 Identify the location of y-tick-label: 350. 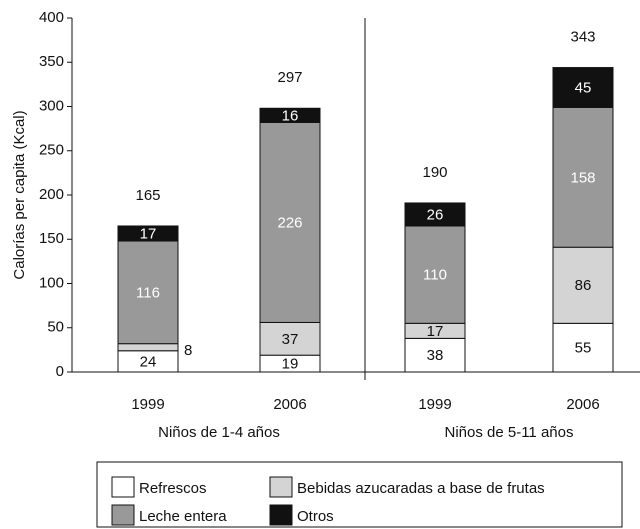
(51, 61).